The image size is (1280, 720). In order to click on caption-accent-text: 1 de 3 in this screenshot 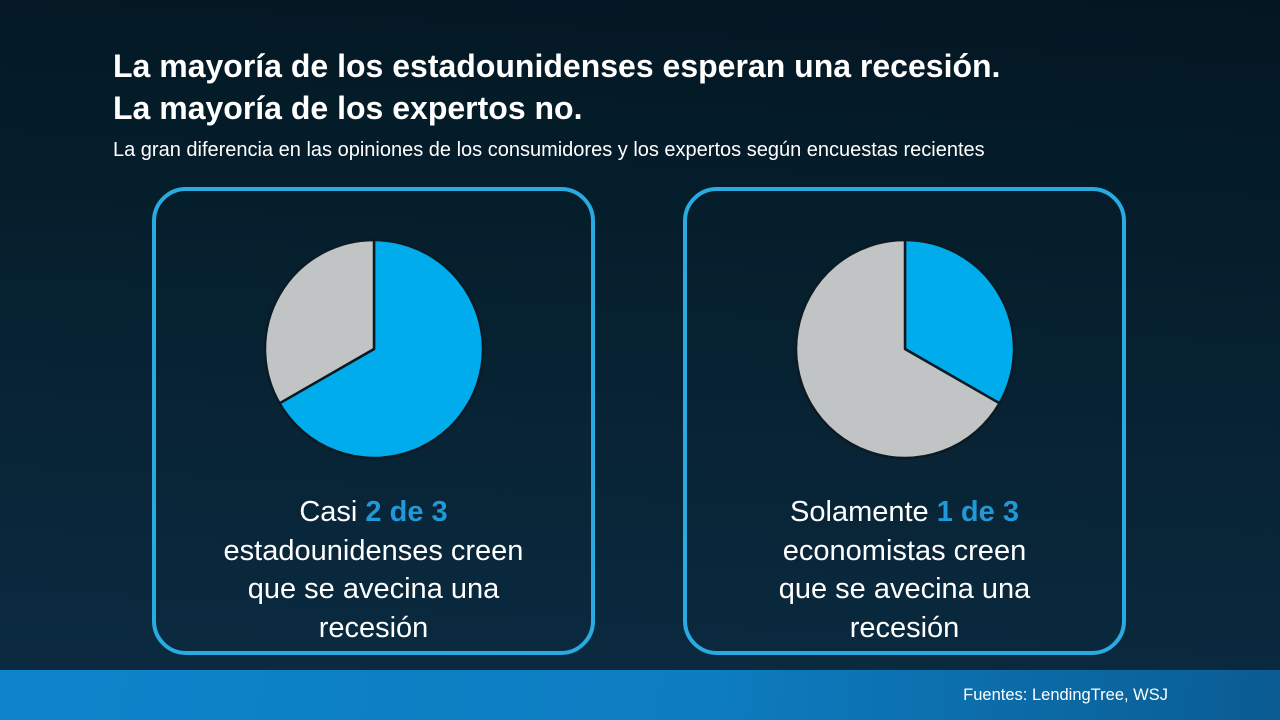, I will do `click(977, 512)`.